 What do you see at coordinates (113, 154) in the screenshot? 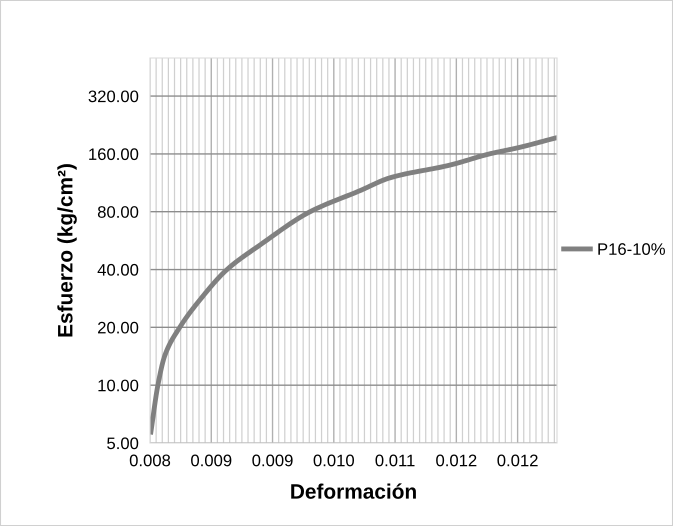
I see `y-tick-label: 160.00` at bounding box center [113, 154].